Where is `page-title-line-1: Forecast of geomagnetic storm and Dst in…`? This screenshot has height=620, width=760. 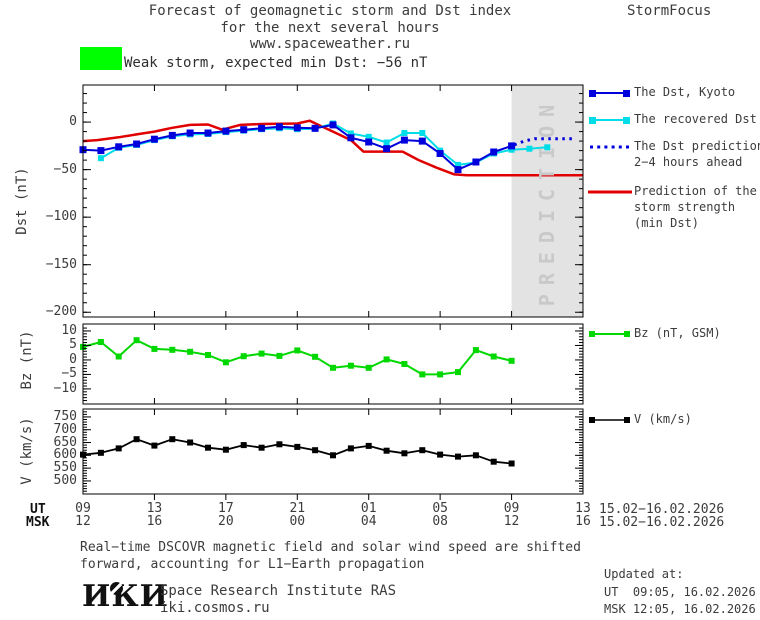
page-title-line-1: Forecast of geomagnetic storm and Dst in… is located at coordinates (330, 11).